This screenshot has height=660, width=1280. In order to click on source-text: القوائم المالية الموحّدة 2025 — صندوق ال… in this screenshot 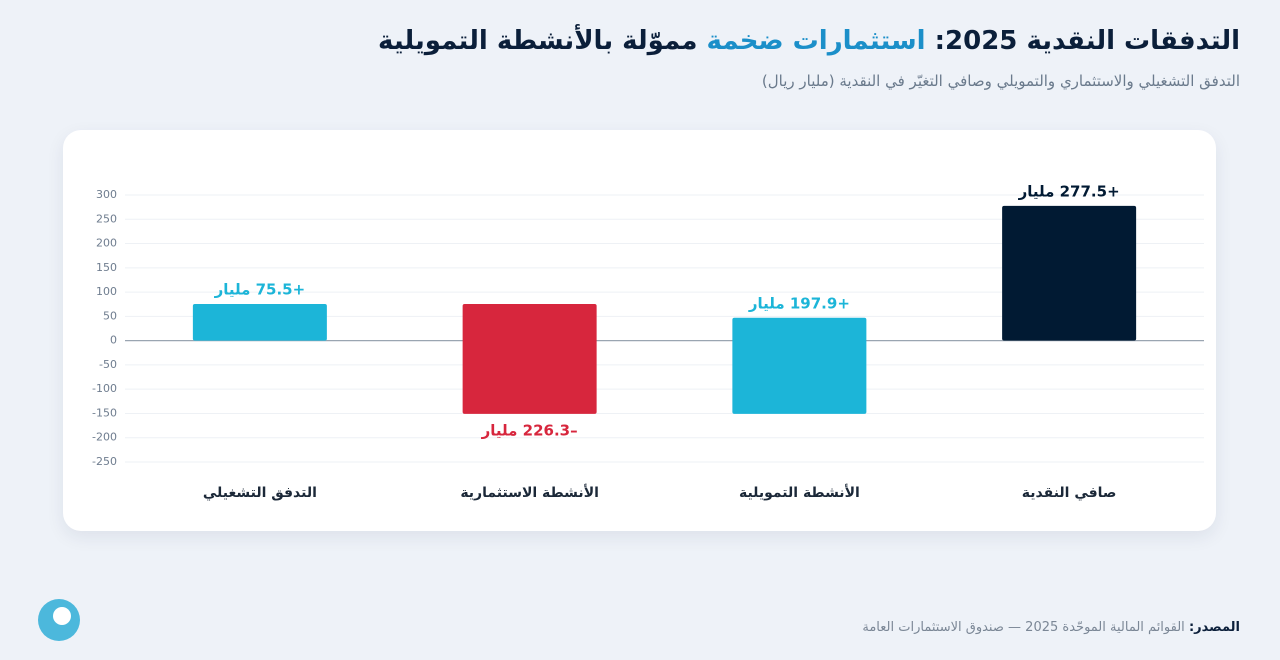, I will do `click(1023, 627)`.